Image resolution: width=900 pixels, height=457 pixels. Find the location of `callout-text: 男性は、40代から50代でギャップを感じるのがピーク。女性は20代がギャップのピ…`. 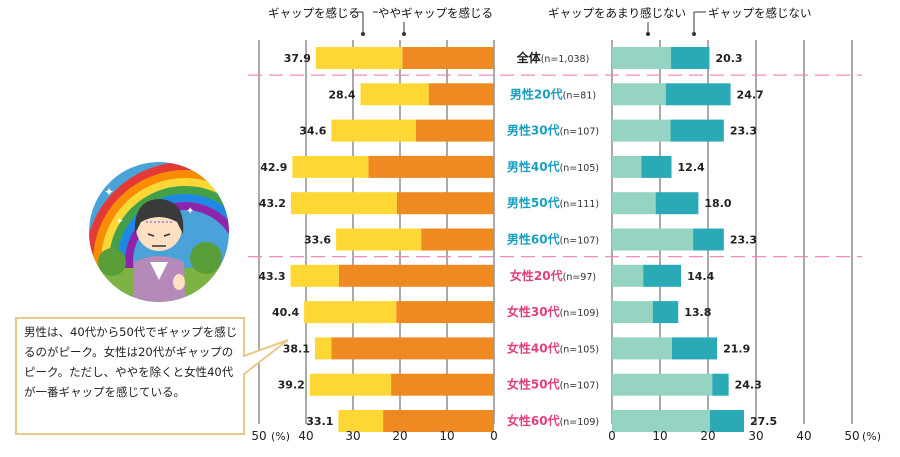

callout-text: 男性は、40代から50代でギャップを感じるのがピーク。女性は20代がギャップのピ… is located at coordinates (131, 362).